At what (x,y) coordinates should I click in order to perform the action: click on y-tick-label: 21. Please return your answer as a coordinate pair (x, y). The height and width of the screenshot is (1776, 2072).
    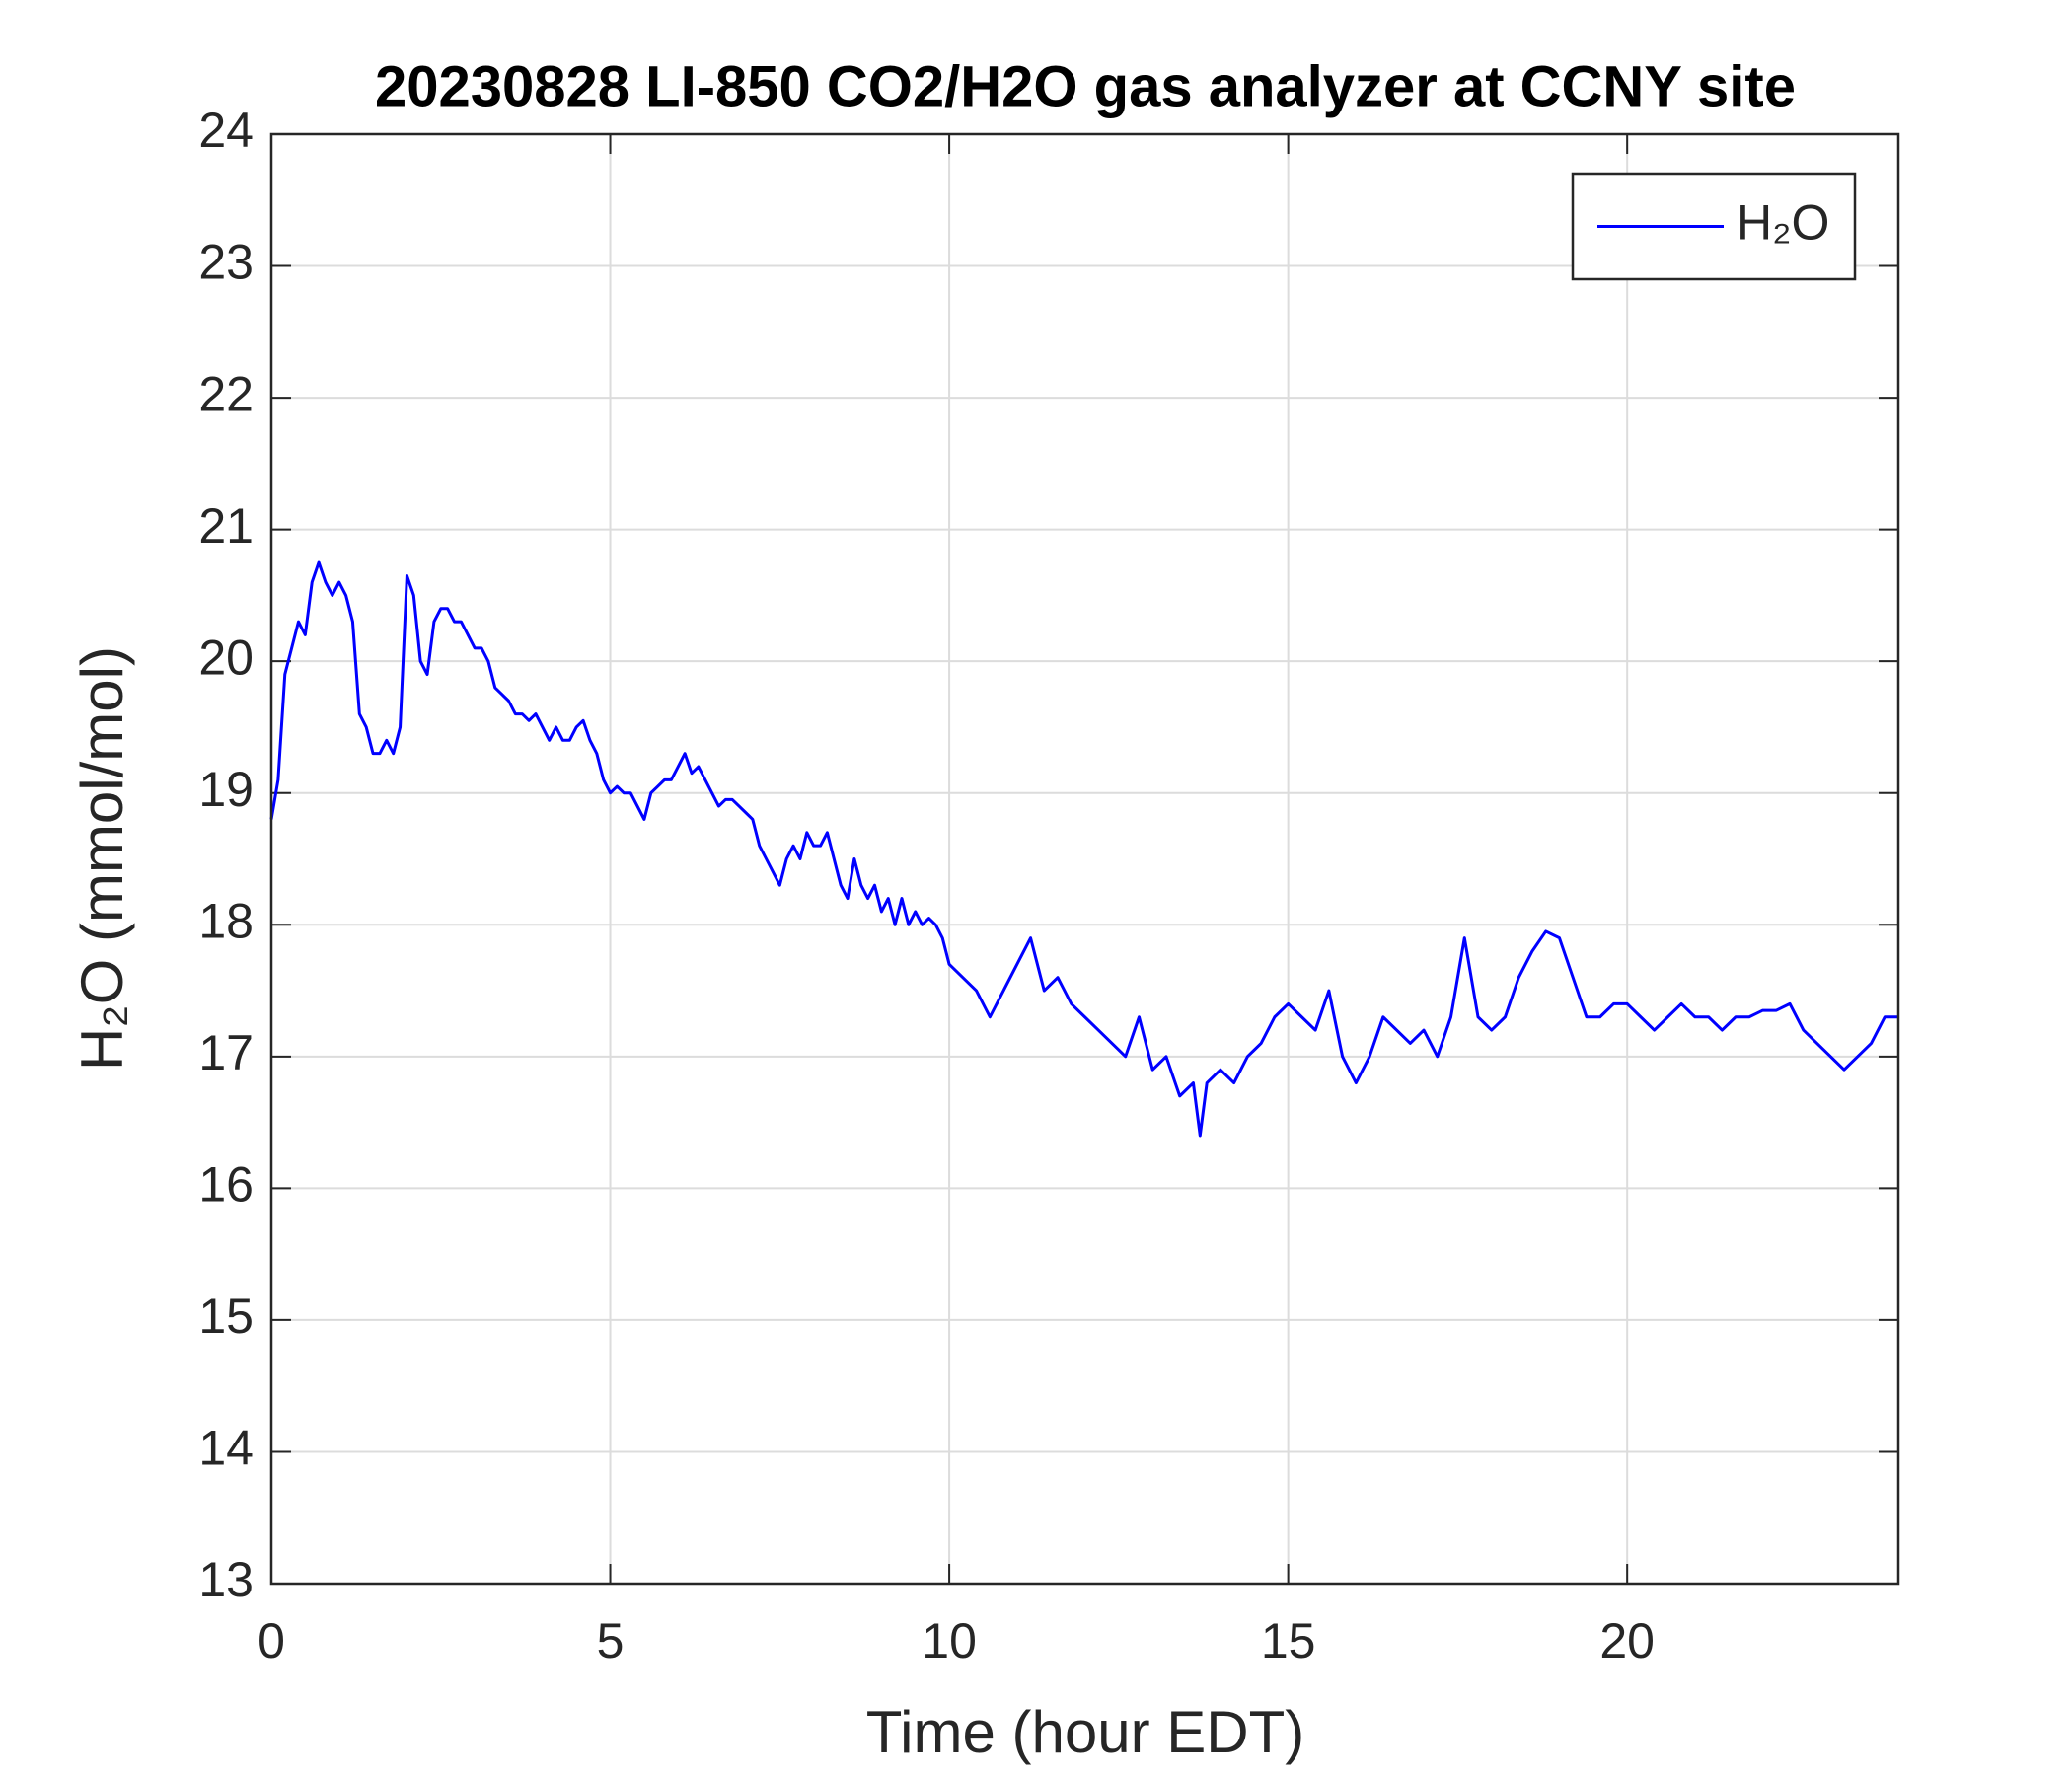
    Looking at the image, I should click on (226, 526).